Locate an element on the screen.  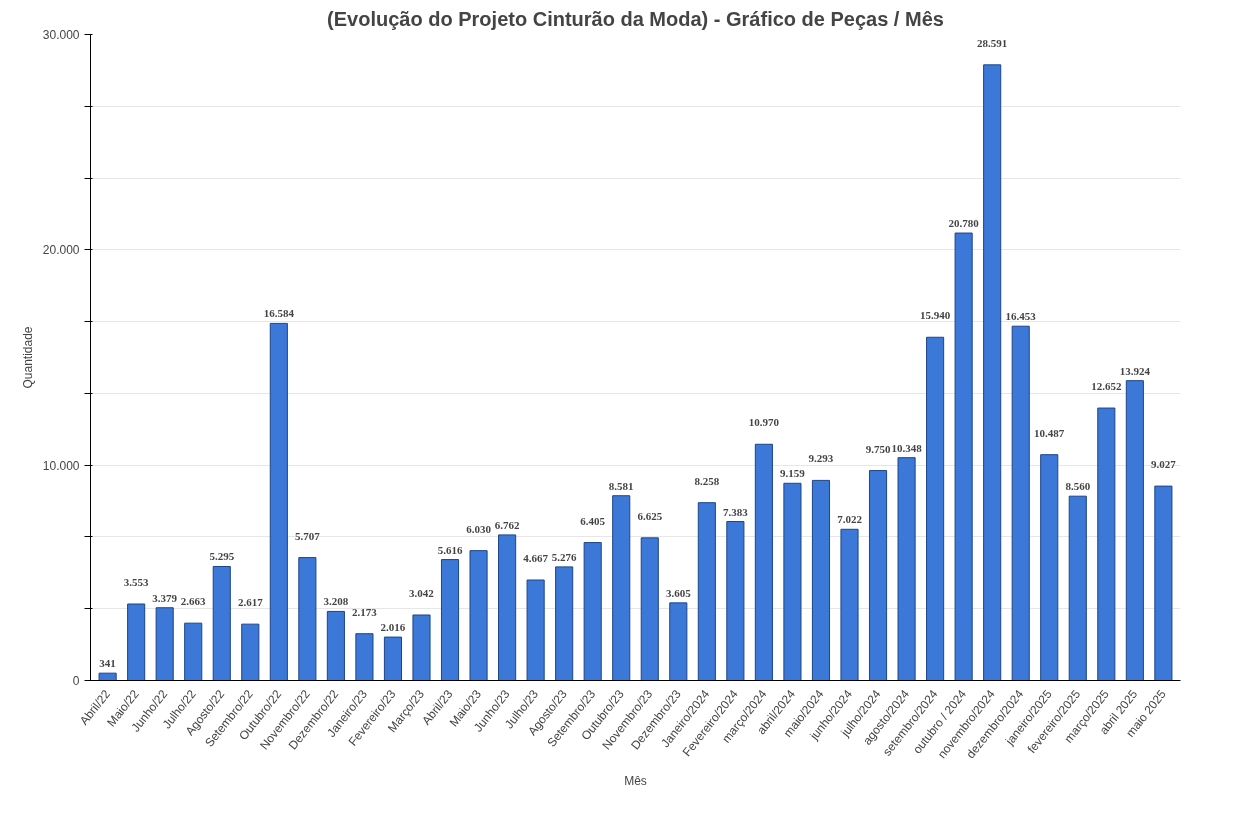
data-label: 3.379 is located at coordinates (165, 597).